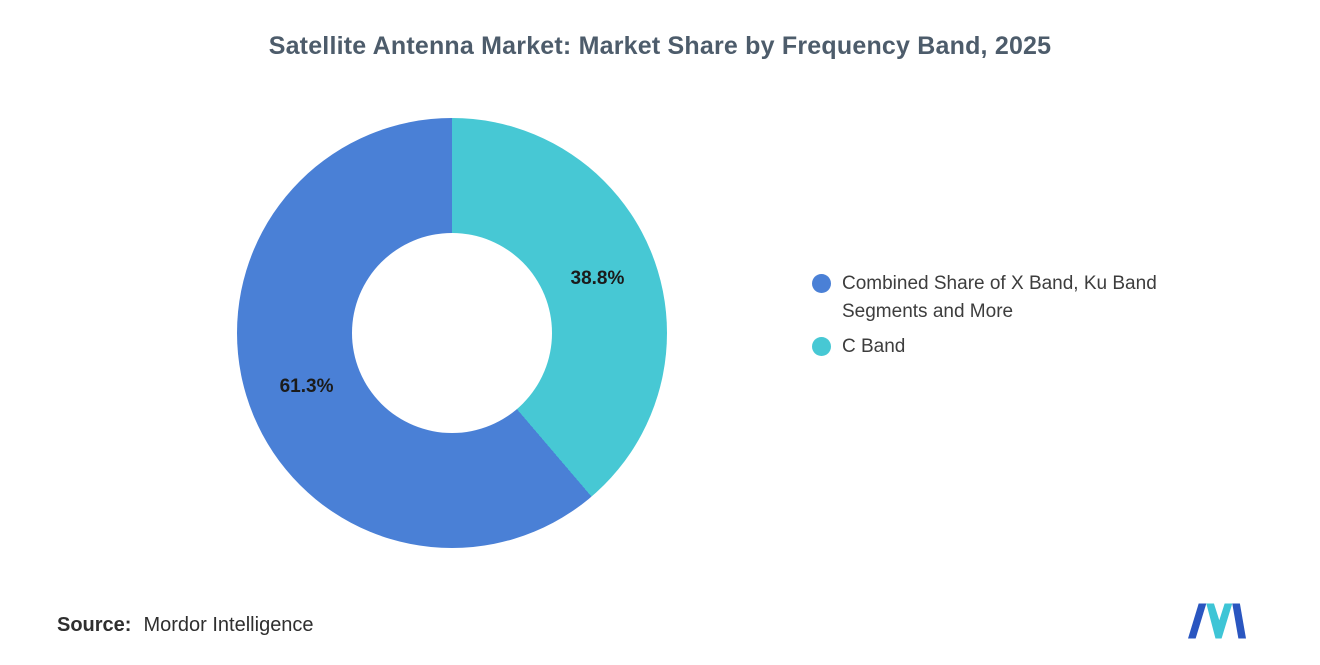 Image resolution: width=1320 pixels, height=665 pixels. I want to click on legend-marker-teal-icon, so click(821, 347).